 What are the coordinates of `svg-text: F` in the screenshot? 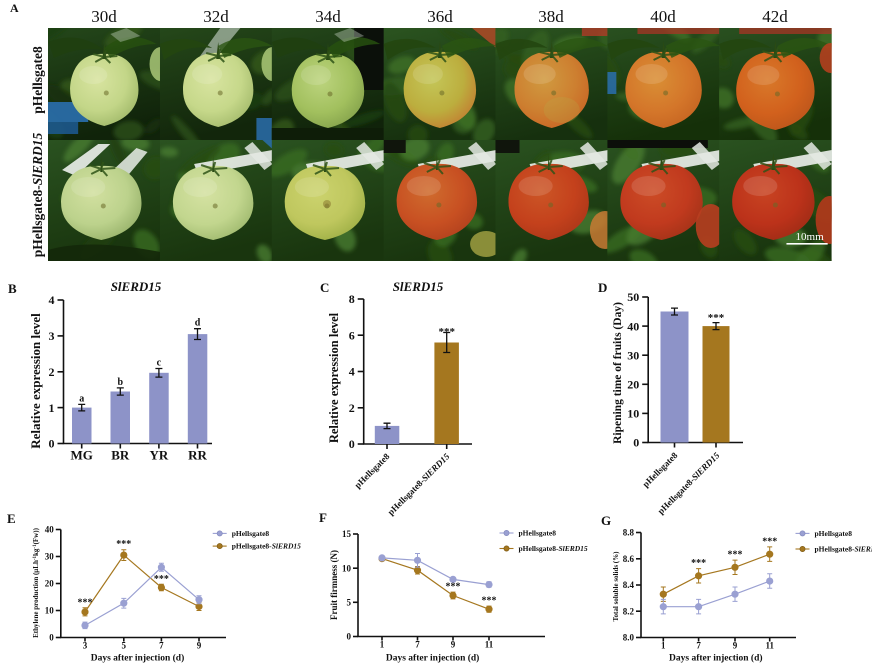 It's located at (323, 517).